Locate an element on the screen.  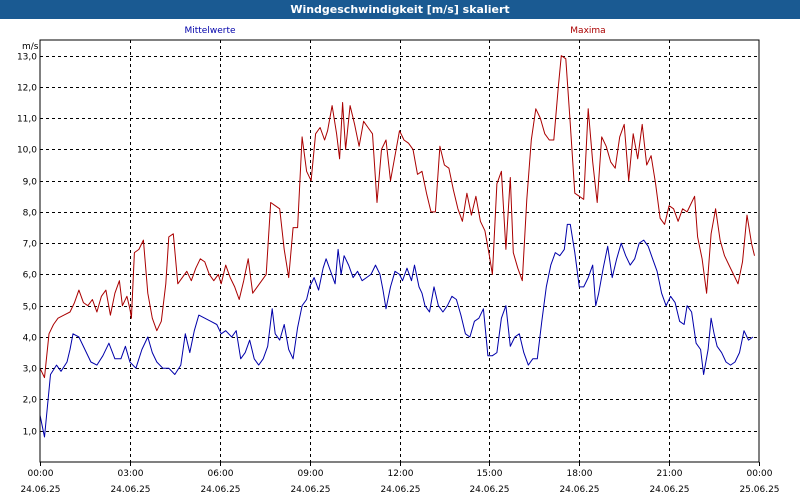
x-tick-time: 12:00 is located at coordinates (401, 474).